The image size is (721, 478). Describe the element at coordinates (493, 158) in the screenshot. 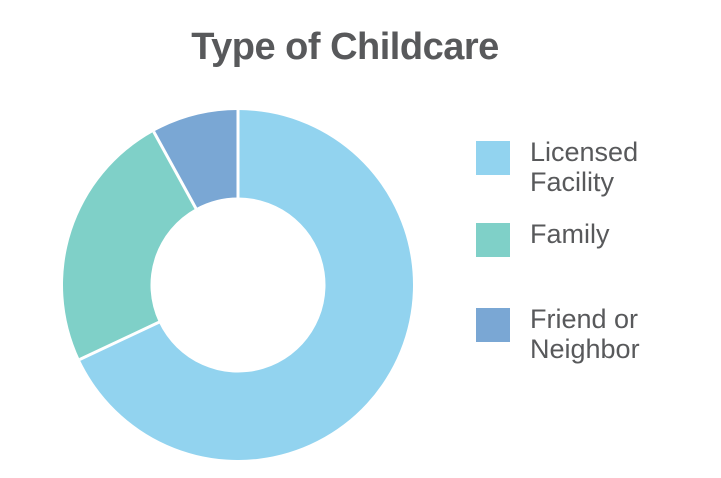

I see `legend-swatch-licensed-facility` at that location.